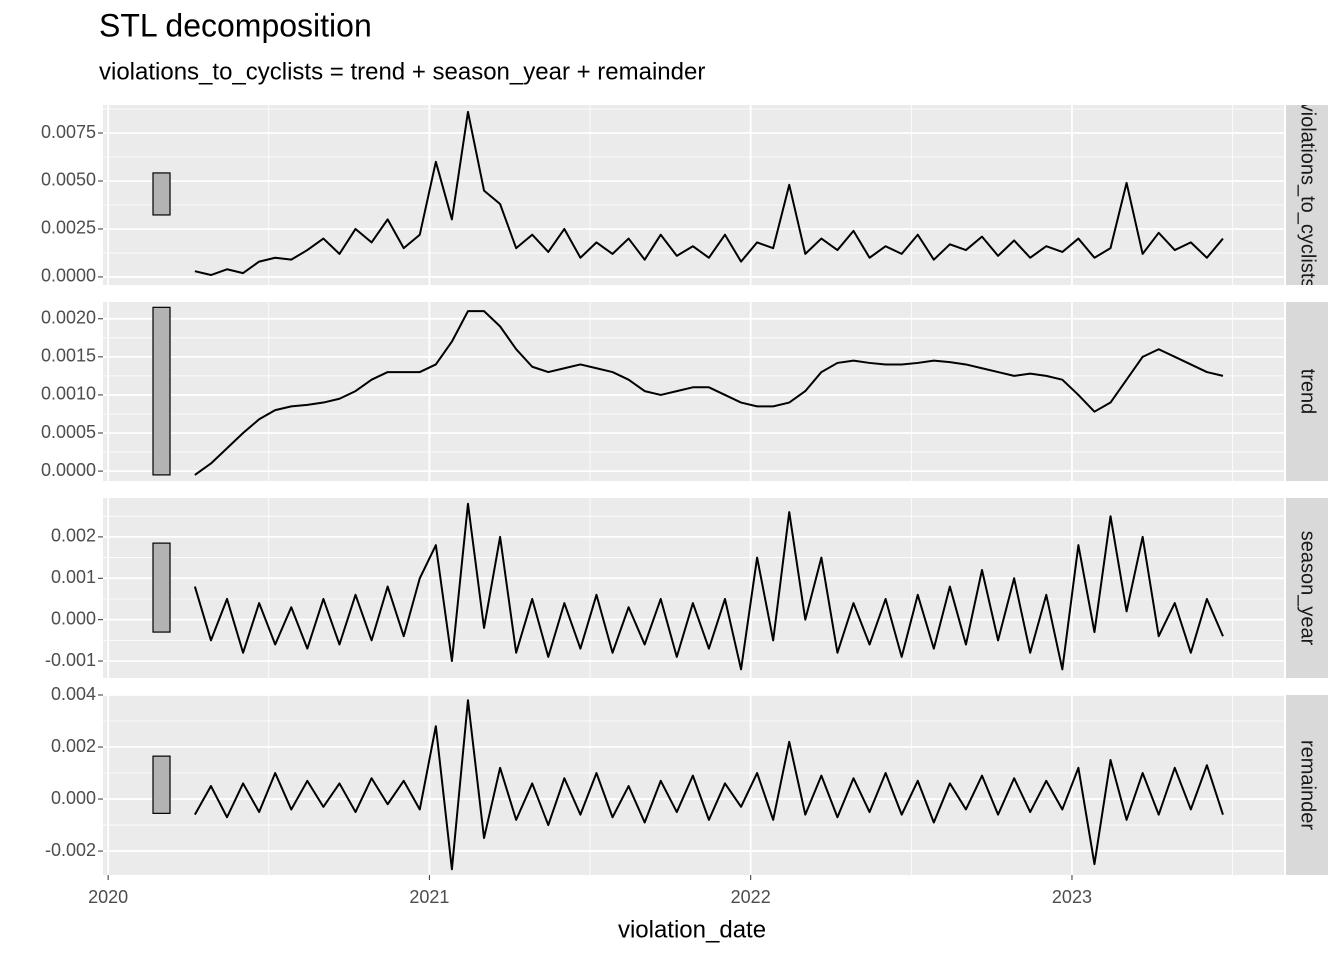 This screenshot has width=1344, height=960. I want to click on x-axis-label: violation_date, so click(692, 929).